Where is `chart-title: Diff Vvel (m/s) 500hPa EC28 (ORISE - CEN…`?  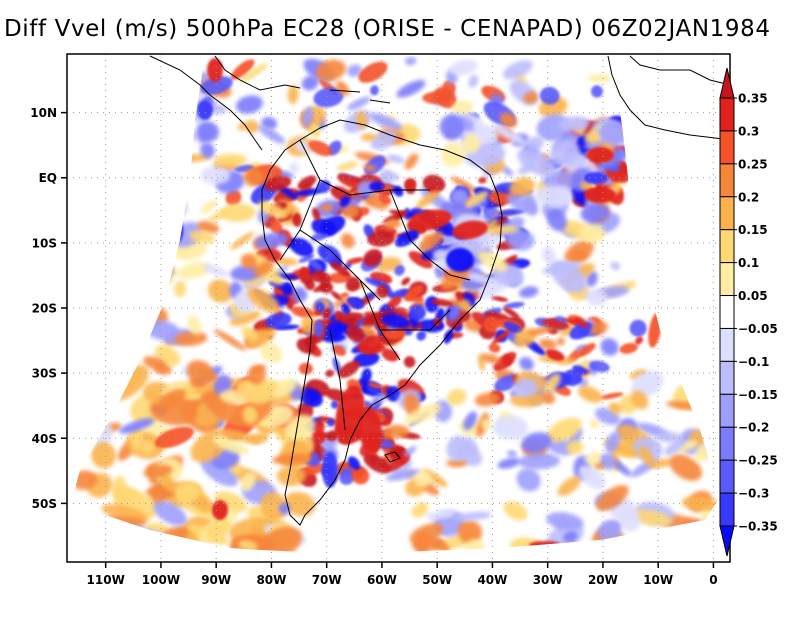 chart-title: Diff Vvel (m/s) 500hPa EC28 (ORISE - CEN… is located at coordinates (387, 29).